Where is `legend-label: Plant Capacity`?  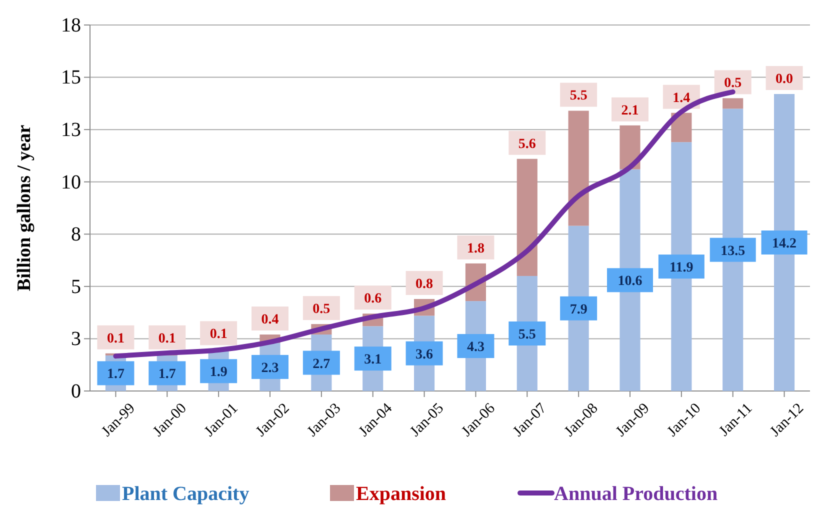
legend-label: Plant Capacity is located at coordinates (186, 494).